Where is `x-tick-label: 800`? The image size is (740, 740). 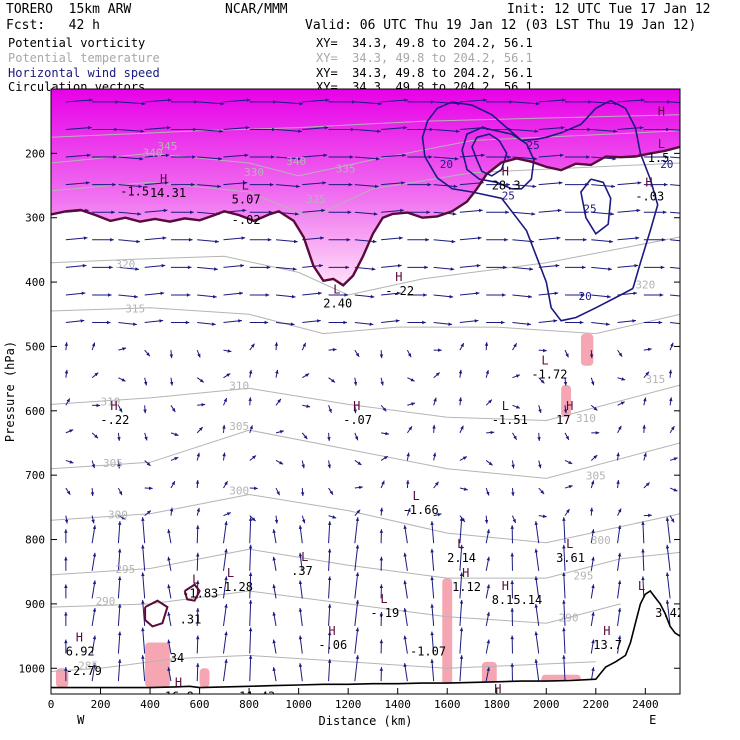
x-tick-label: 800 is located at coordinates (249, 704).